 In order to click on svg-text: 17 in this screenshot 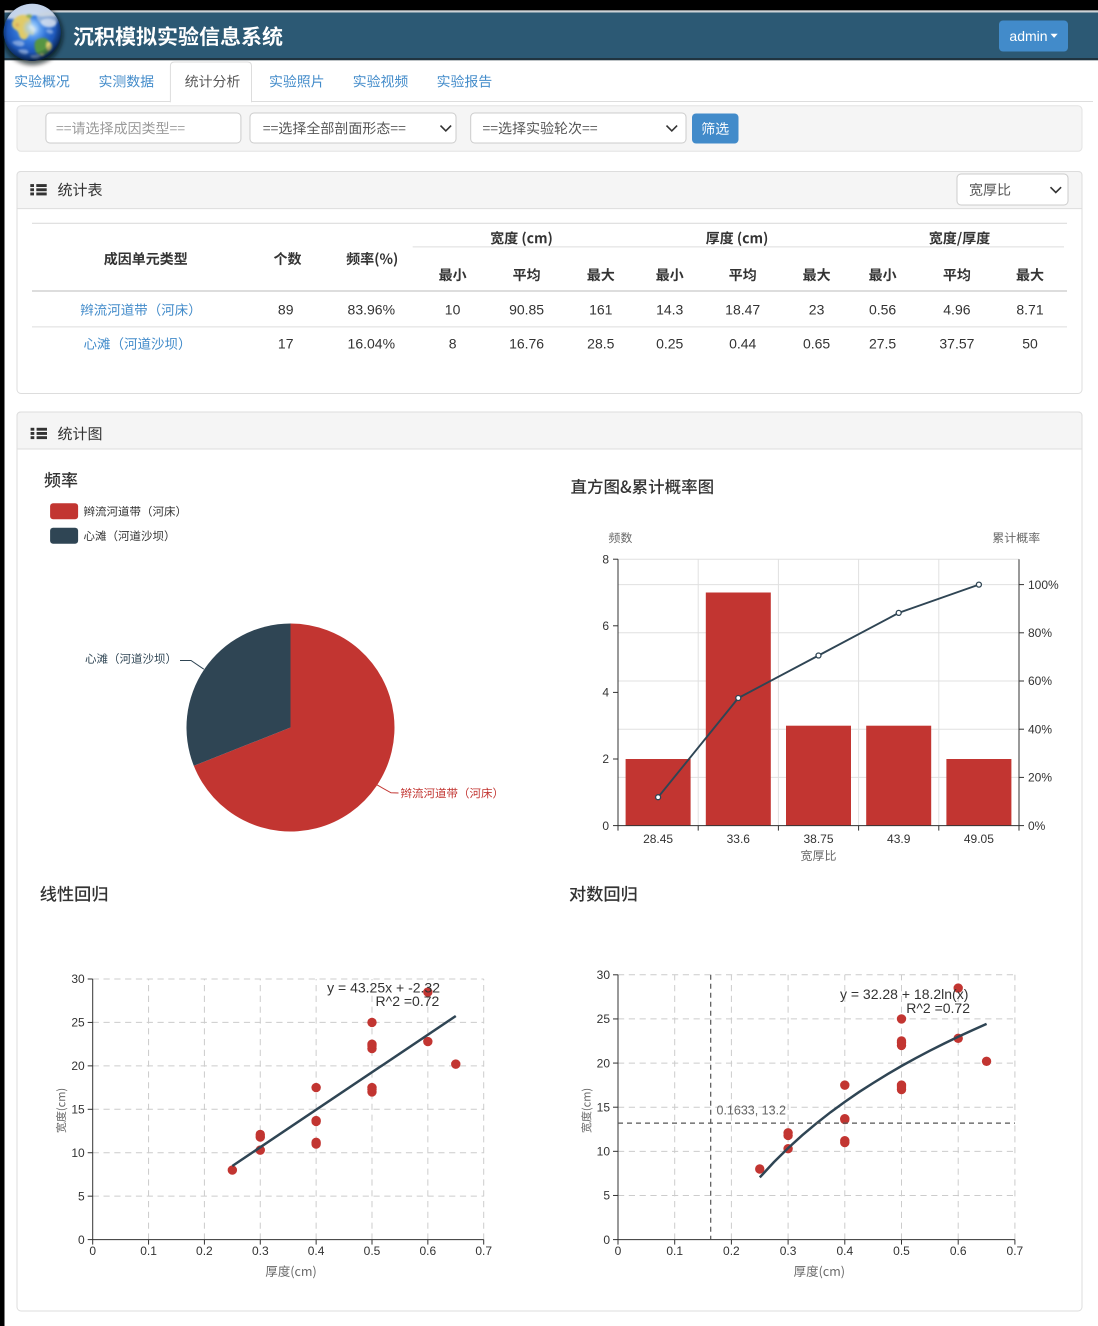, I will do `click(286, 344)`.